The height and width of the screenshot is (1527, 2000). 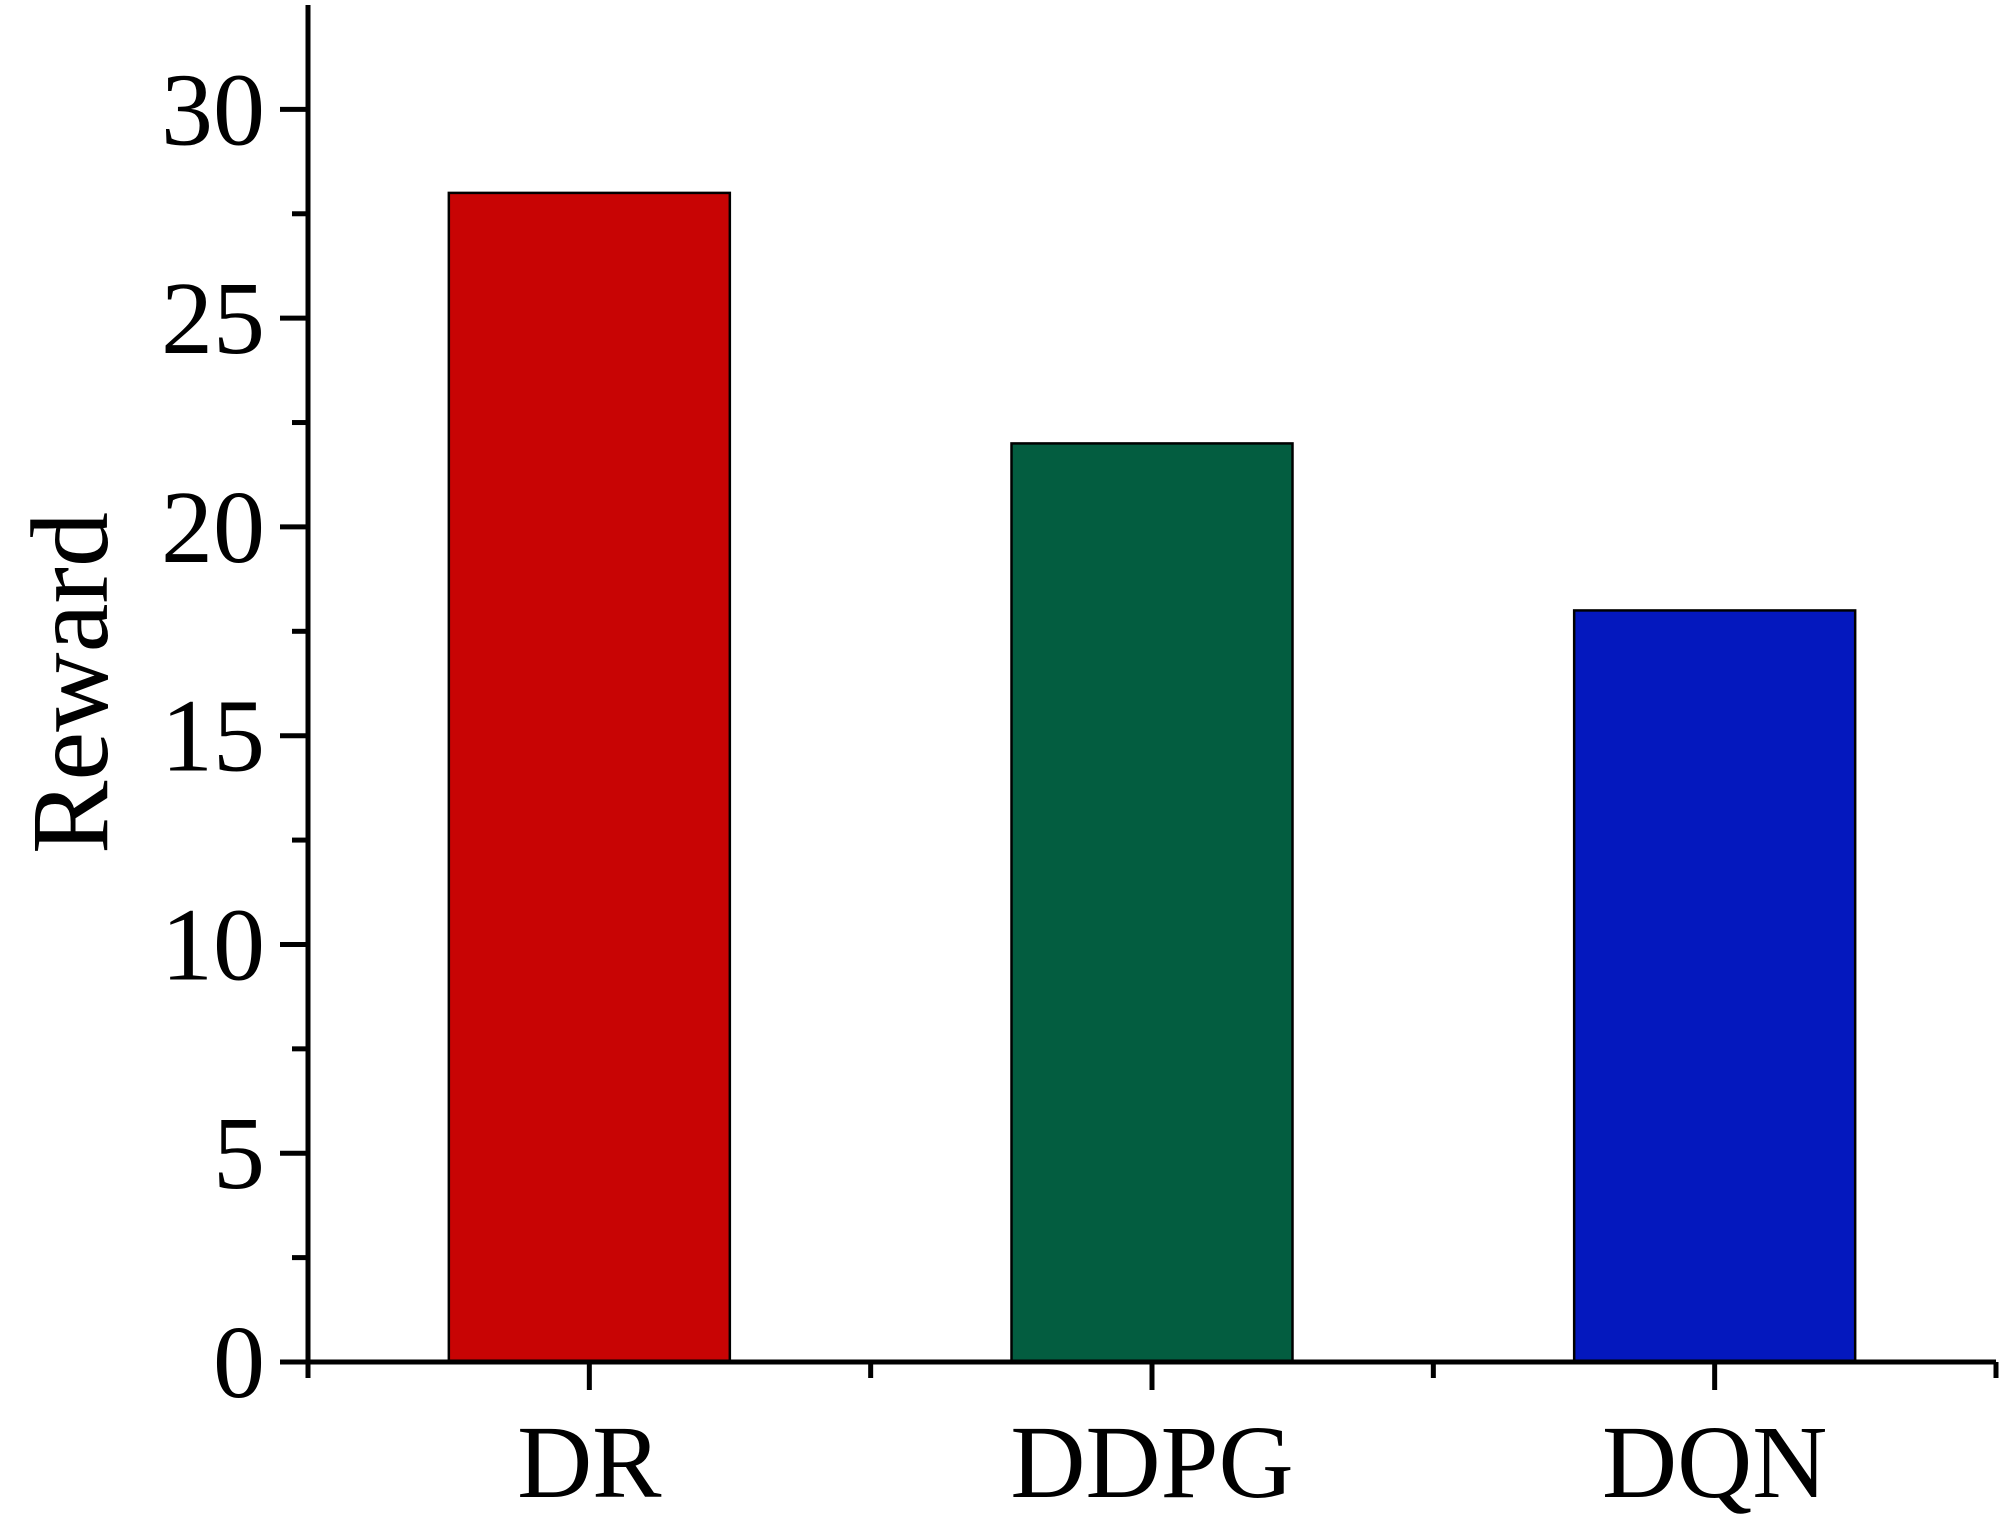 I want to click on y-tick-label: 0, so click(x=239, y=1362).